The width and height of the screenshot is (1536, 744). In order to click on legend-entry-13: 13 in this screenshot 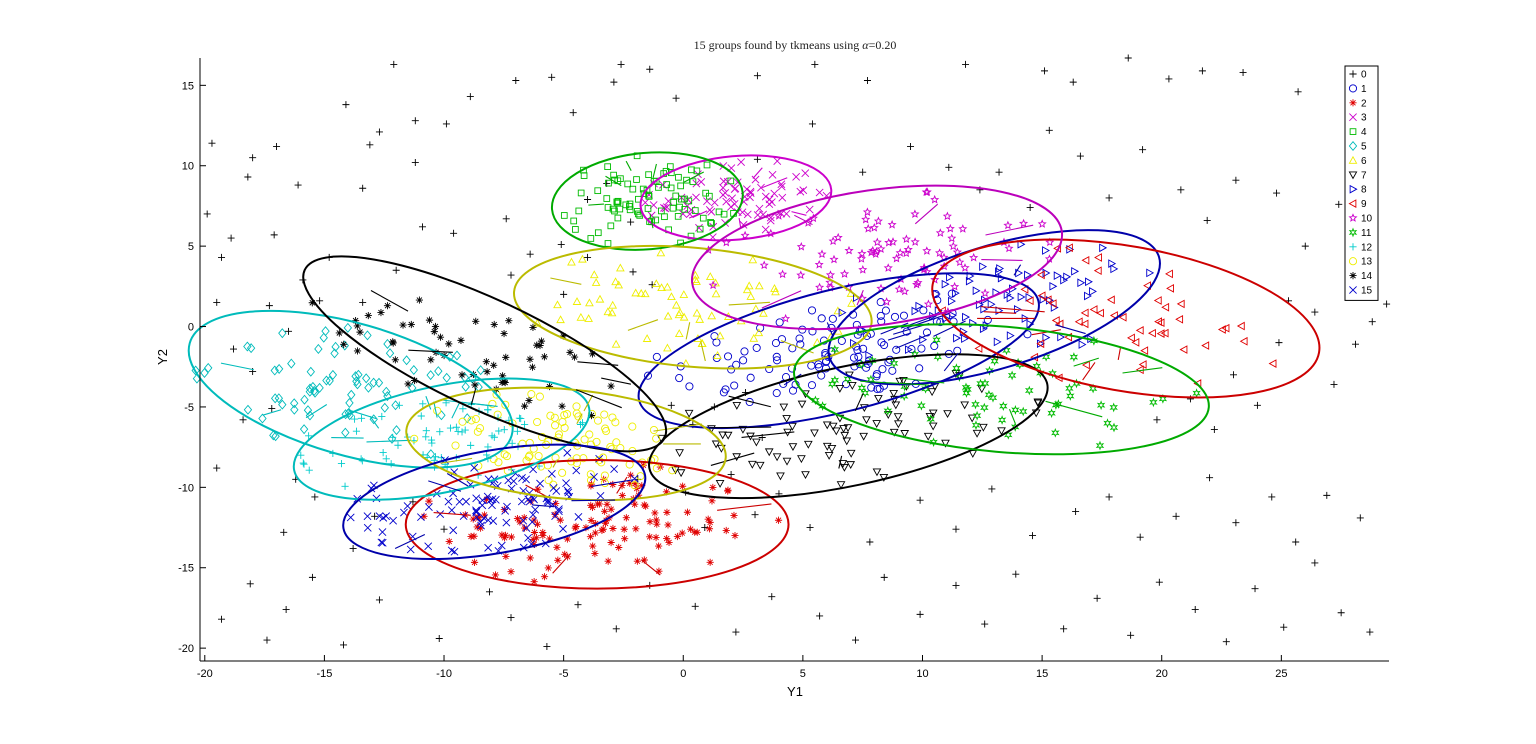, I will do `click(1360, 262)`.